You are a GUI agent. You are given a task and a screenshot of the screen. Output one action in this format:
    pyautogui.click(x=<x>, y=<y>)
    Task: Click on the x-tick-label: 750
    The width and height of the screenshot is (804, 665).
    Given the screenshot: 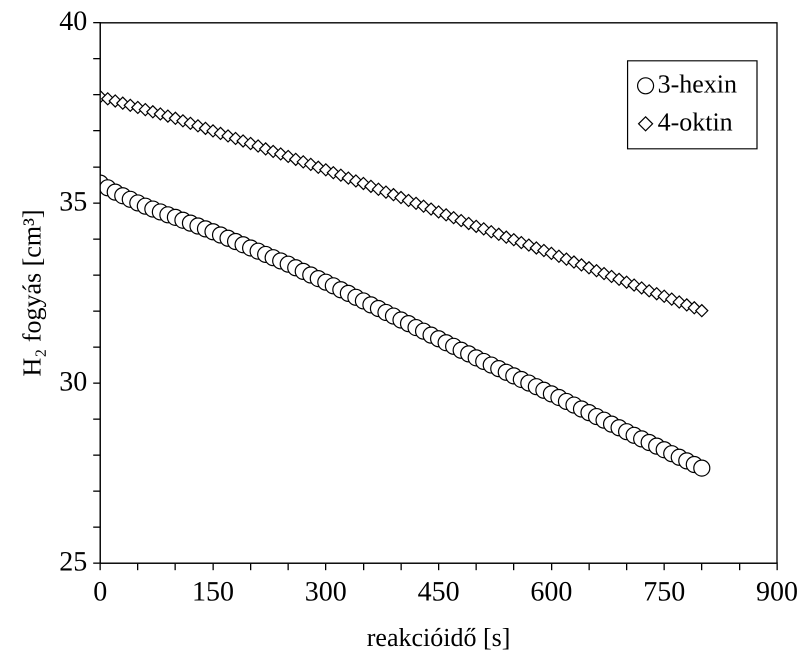 What is the action you would take?
    pyautogui.click(x=664, y=592)
    